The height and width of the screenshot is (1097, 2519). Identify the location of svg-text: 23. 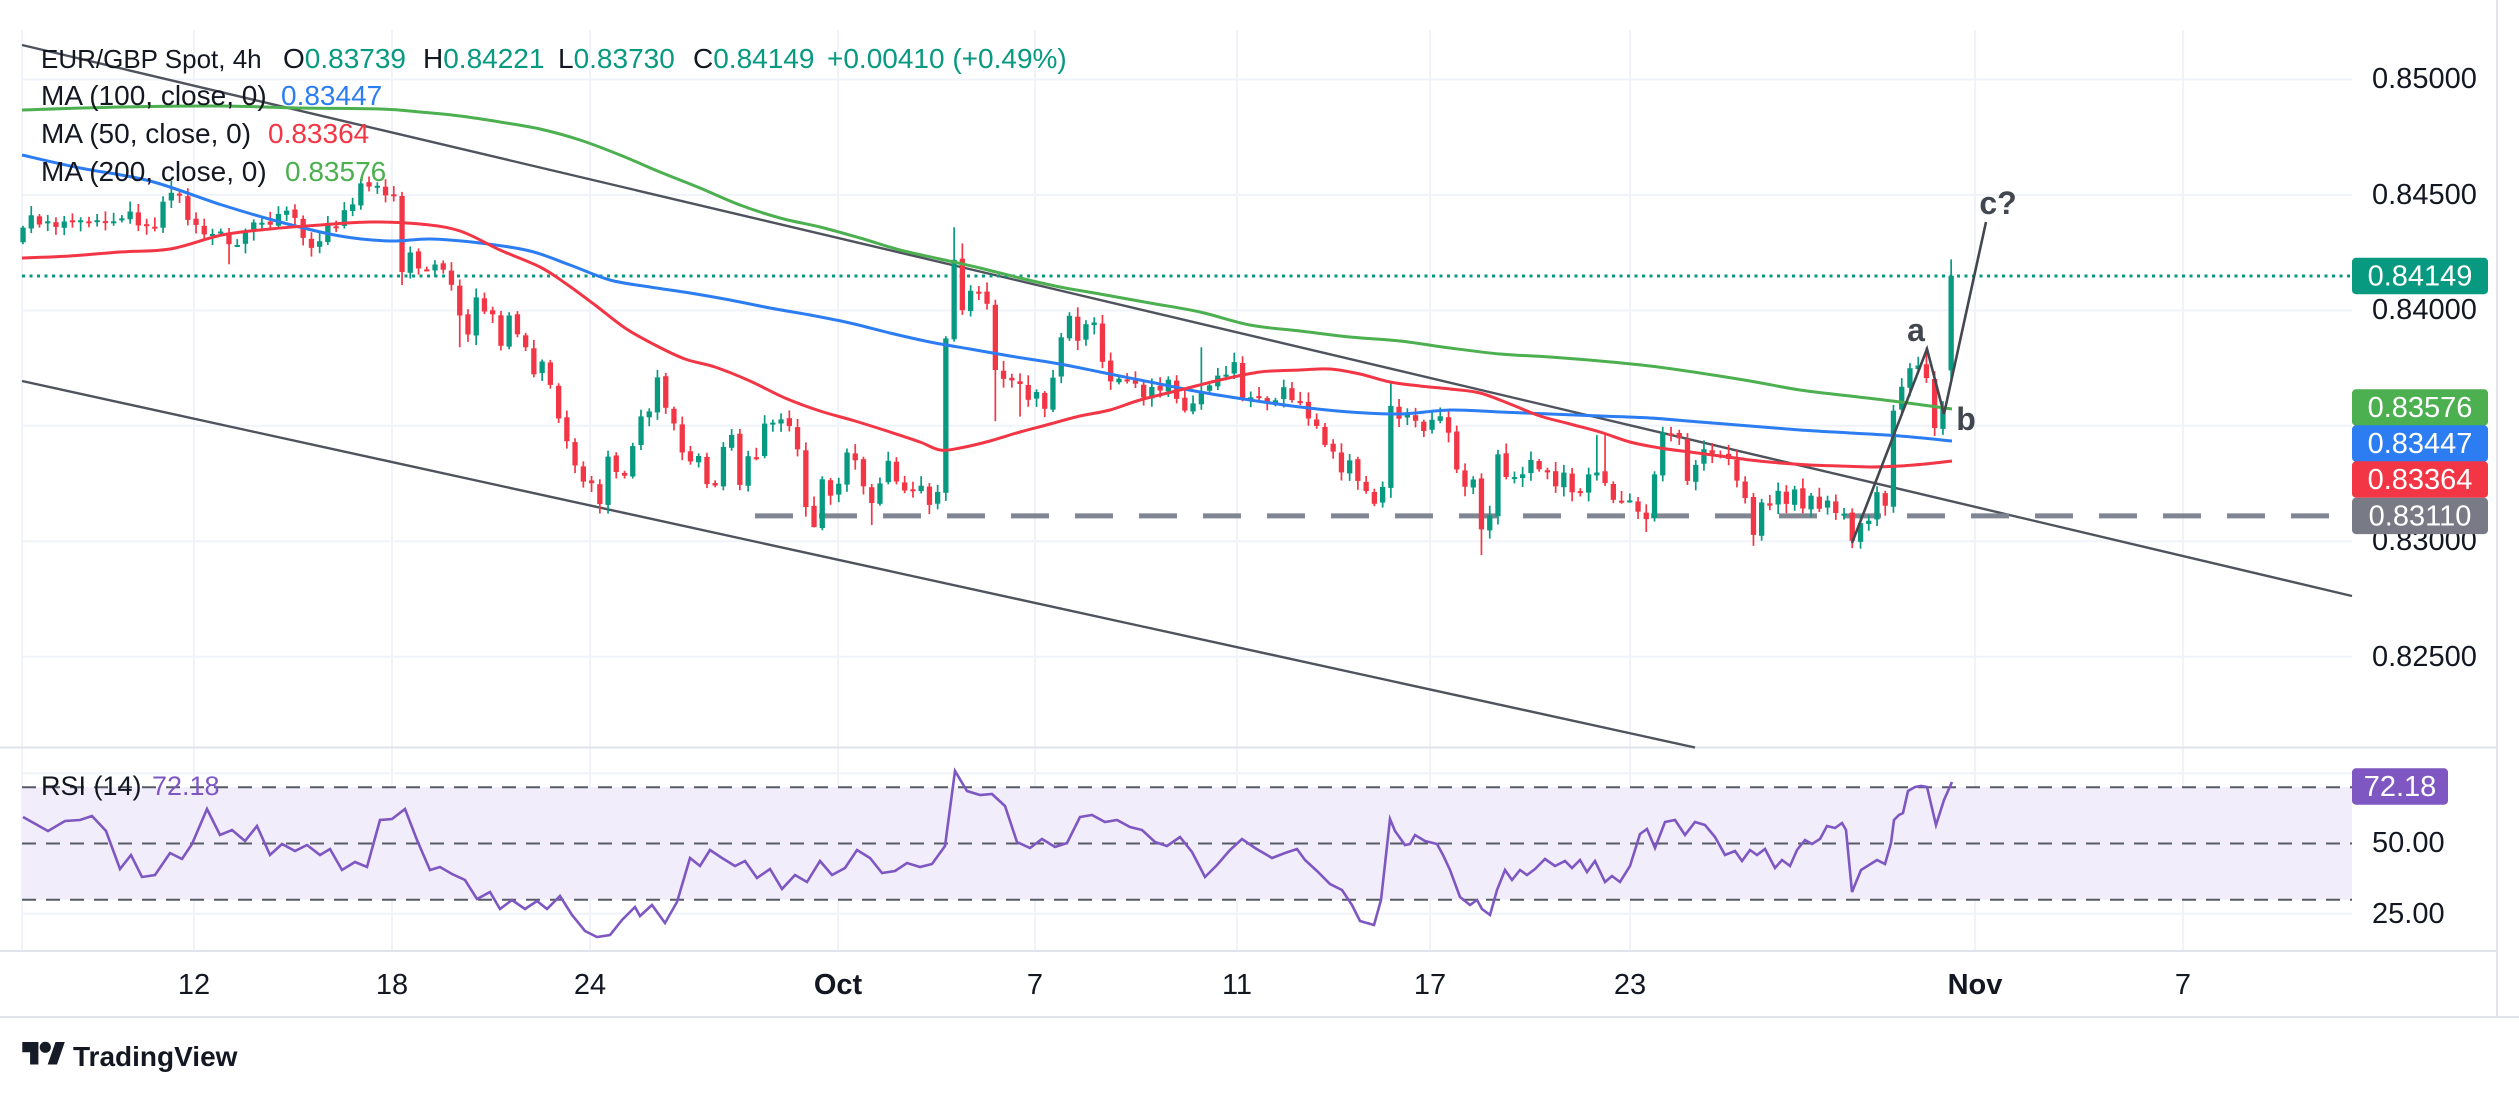
(1630, 985).